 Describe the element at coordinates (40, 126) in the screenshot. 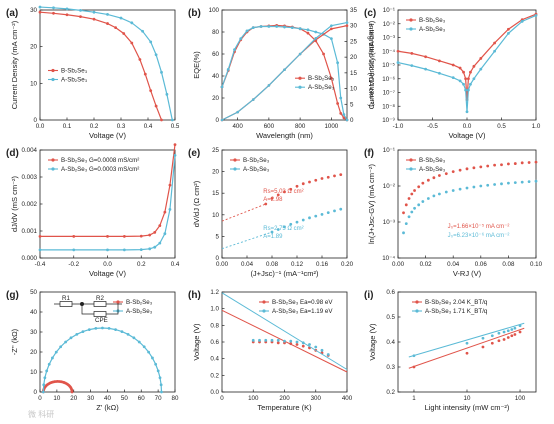

I see `x-tick-label: 0.0` at that location.